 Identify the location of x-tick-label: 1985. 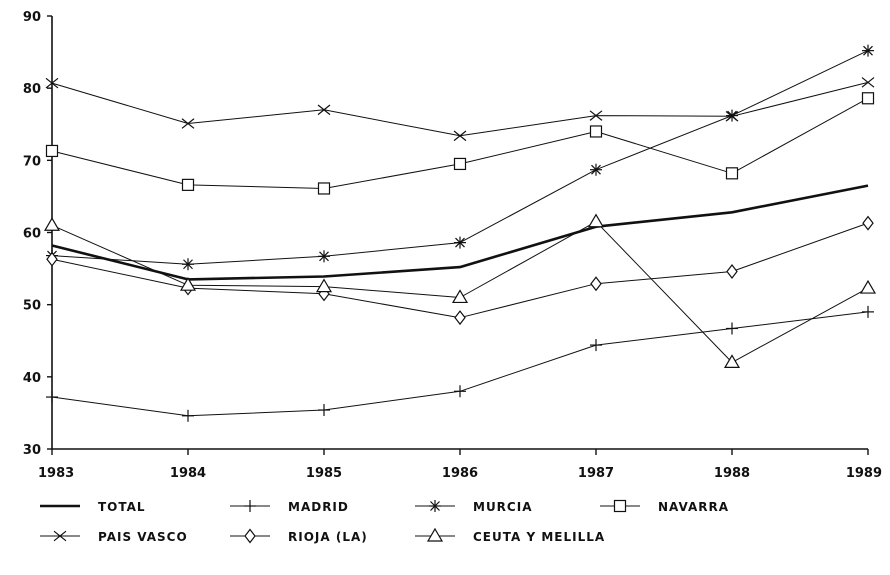
(324, 473).